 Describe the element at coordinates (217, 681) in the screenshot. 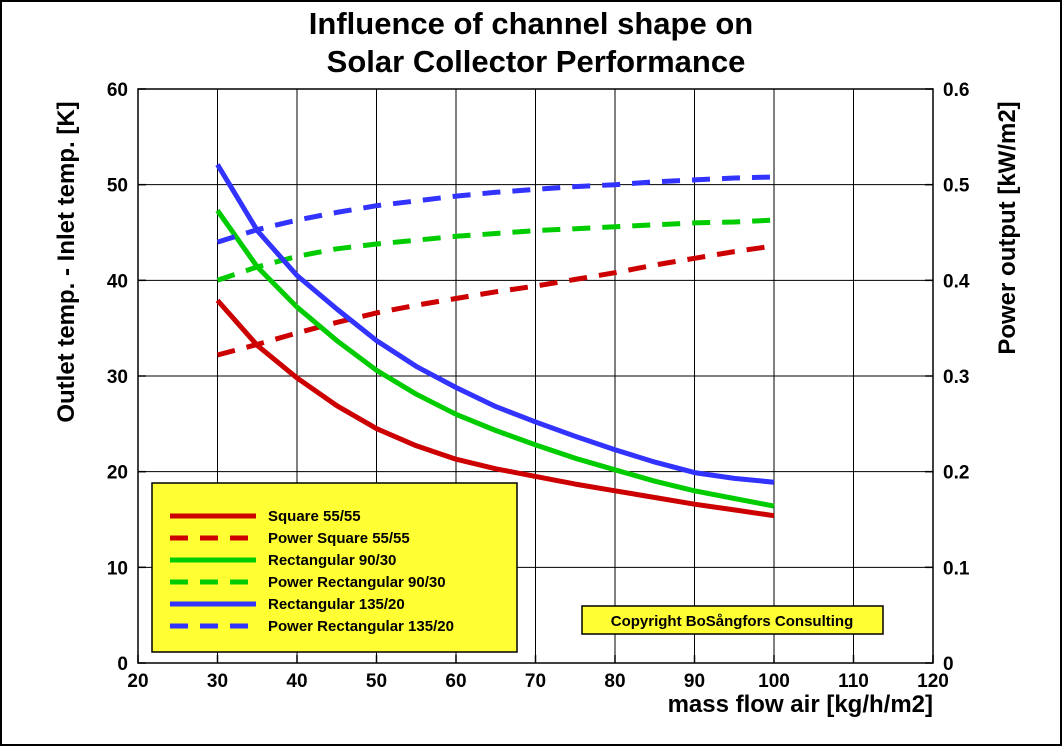

I see `x-tick-label: 30` at that location.